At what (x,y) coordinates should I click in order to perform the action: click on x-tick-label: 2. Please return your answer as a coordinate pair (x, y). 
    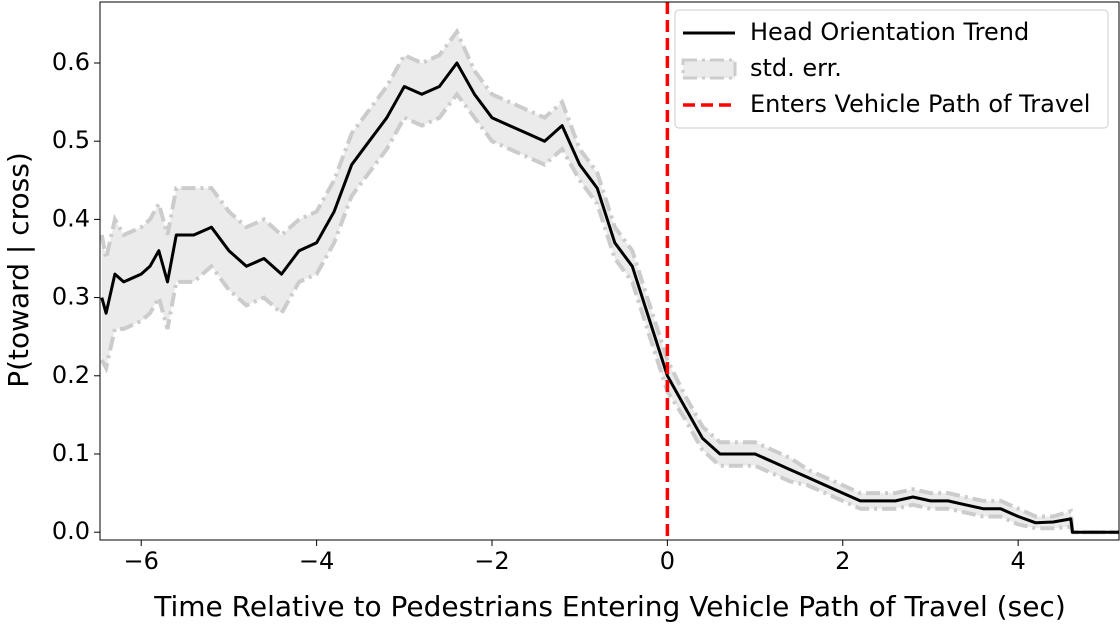
    Looking at the image, I should click on (842, 561).